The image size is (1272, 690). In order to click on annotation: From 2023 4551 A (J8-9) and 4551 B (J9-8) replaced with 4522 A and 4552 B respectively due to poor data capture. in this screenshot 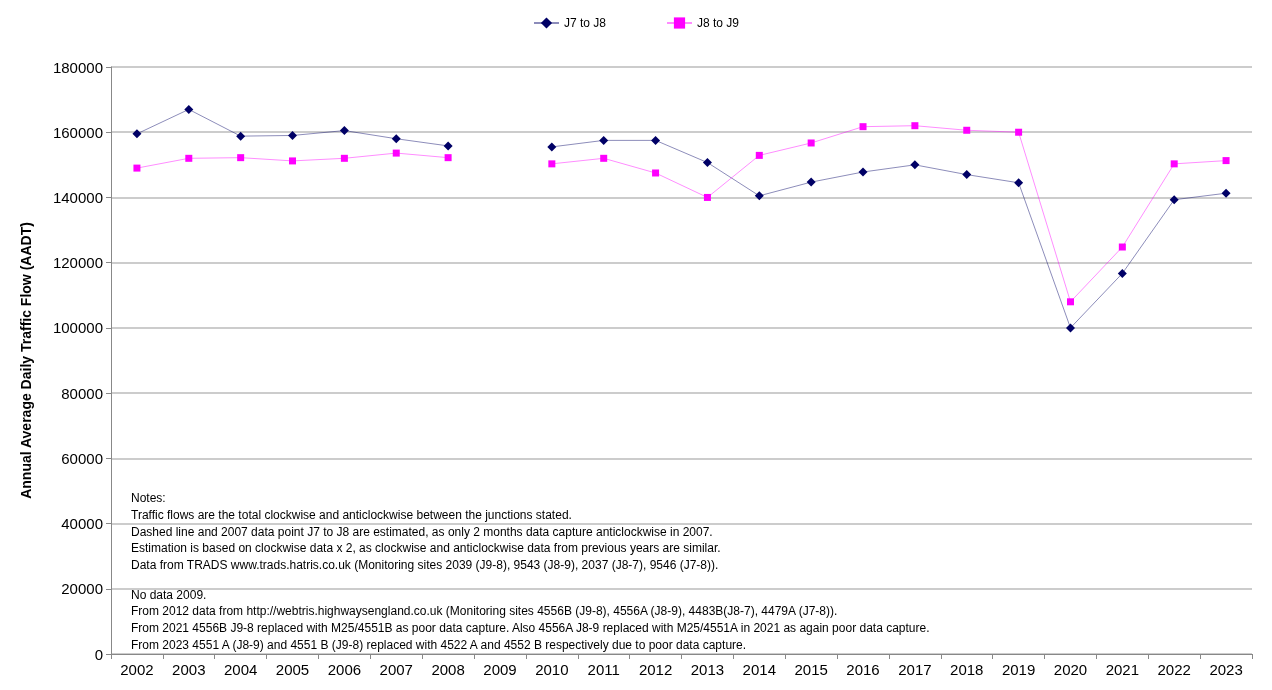, I will do `click(439, 644)`.